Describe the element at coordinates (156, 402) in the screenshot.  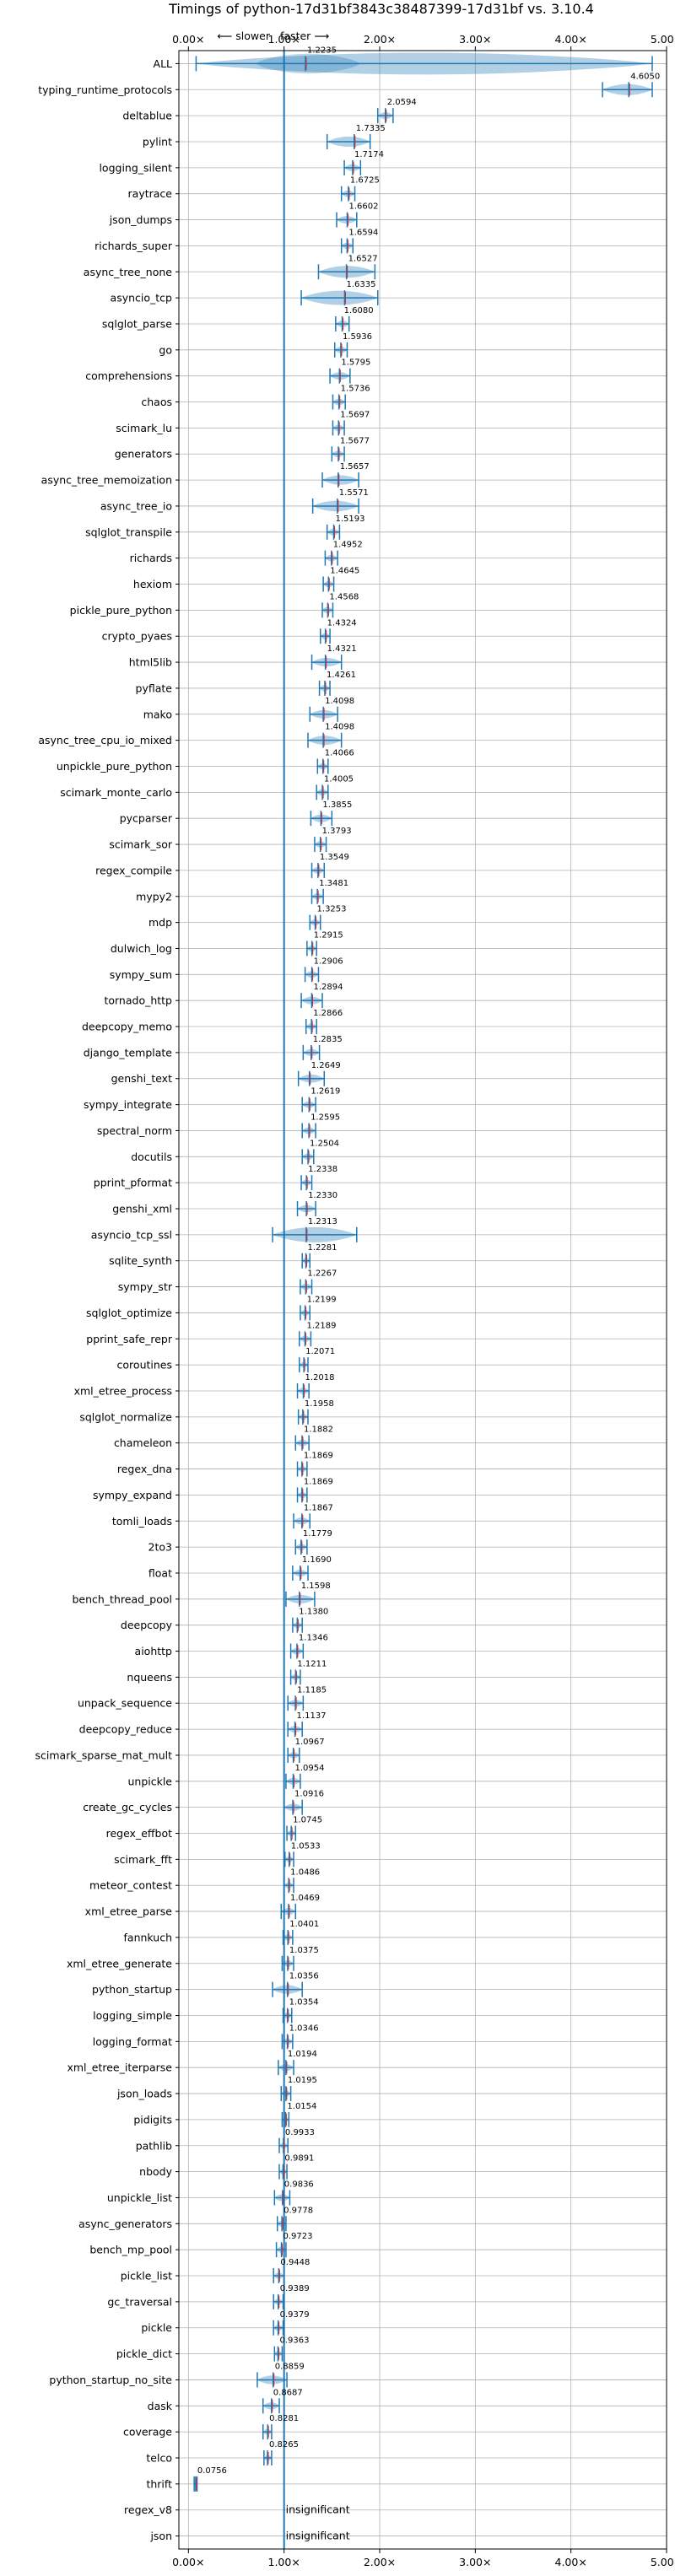
I see `category-label: chaos` at that location.